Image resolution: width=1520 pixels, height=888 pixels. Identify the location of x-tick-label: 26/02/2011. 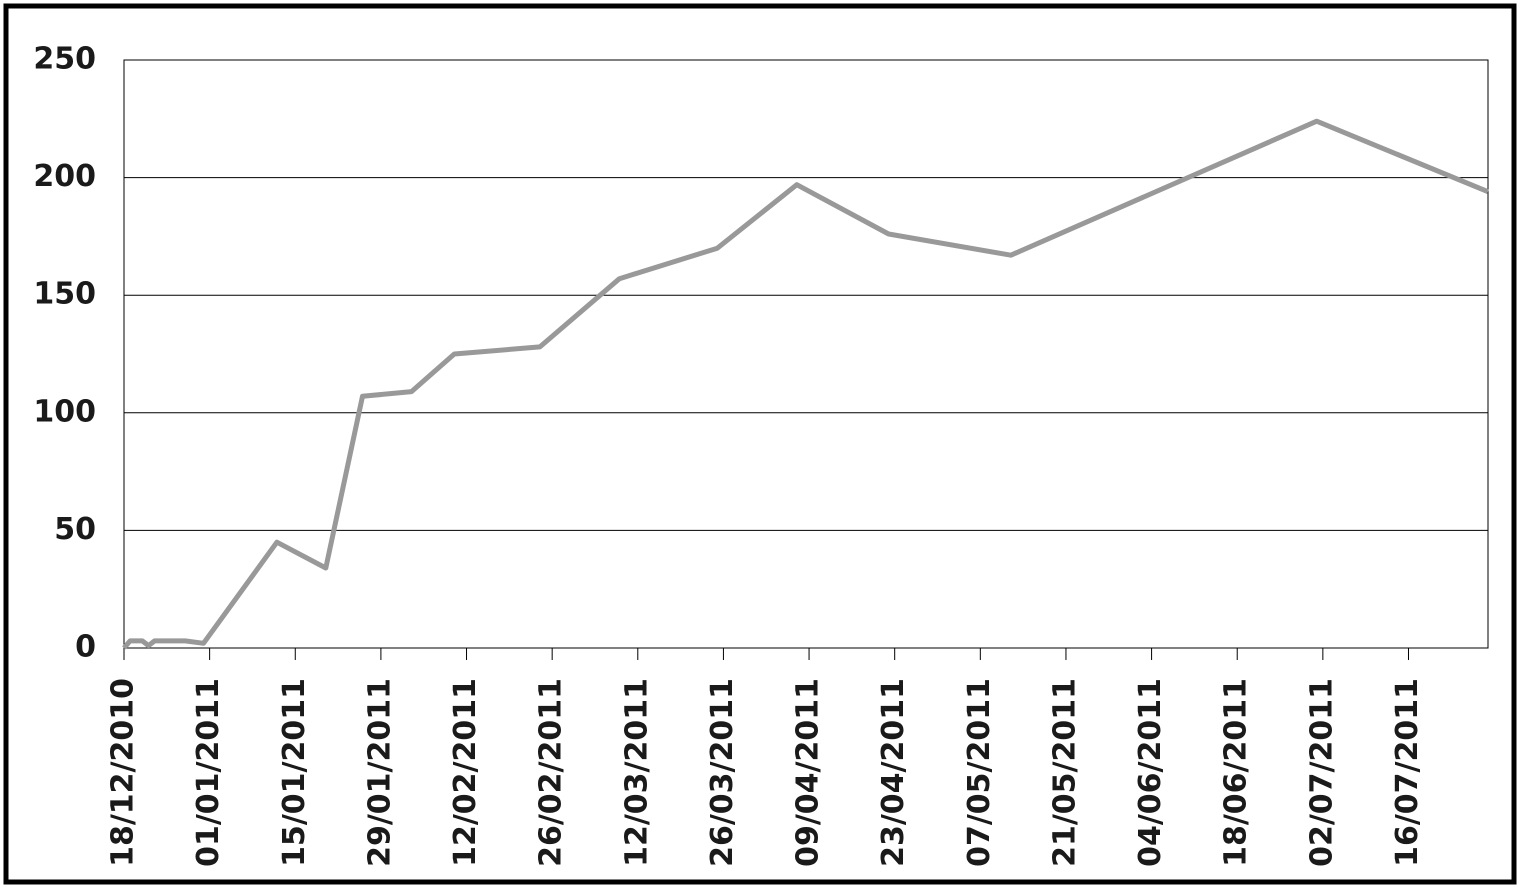
(551, 772).